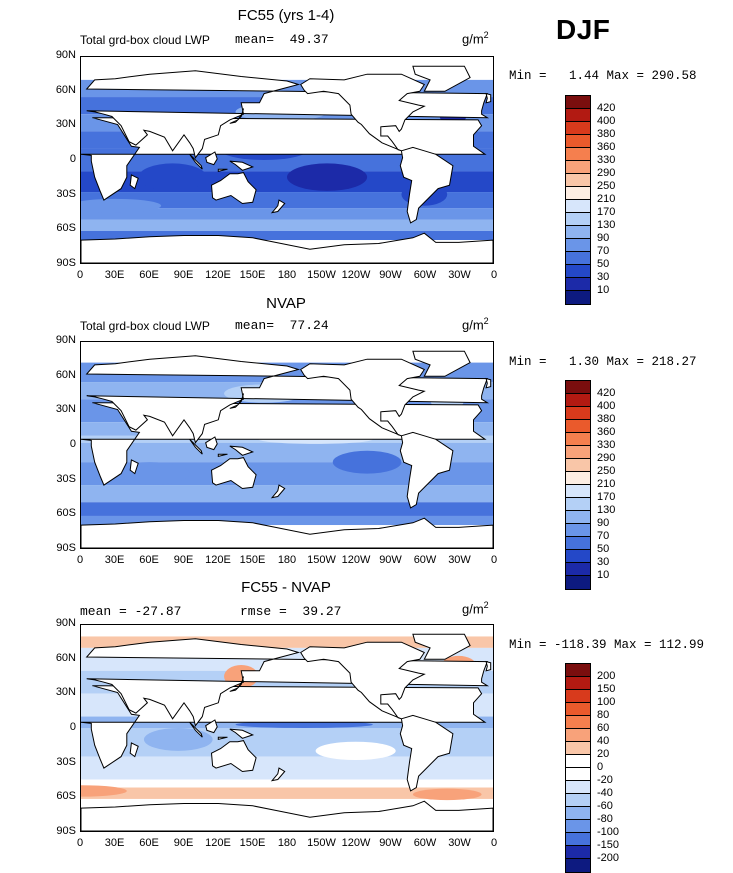  I want to click on lon-tick-label: 30E, so click(114, 843).